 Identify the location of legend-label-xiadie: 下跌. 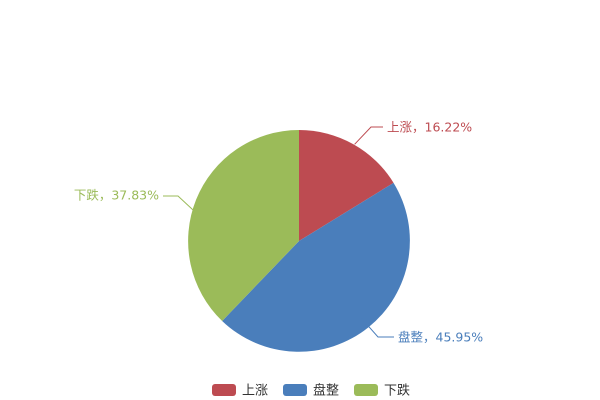
(397, 391).